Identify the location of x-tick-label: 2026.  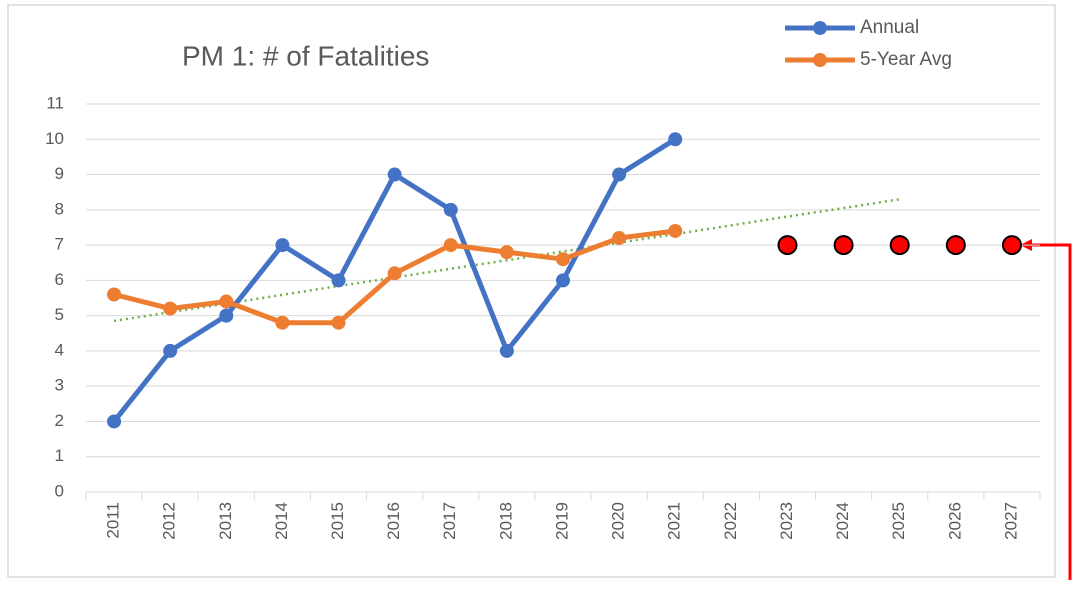
(954, 521).